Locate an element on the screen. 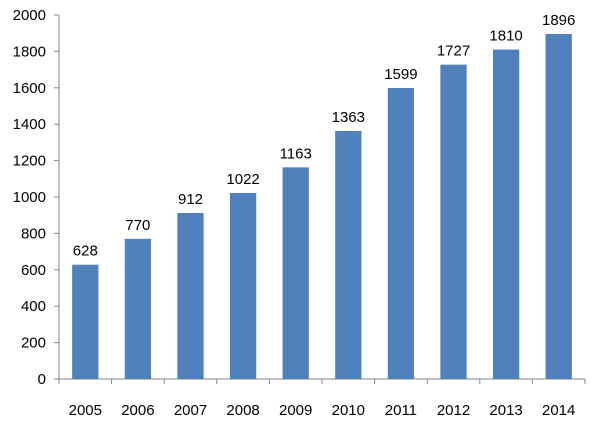 Image resolution: width=600 pixels, height=425 pixels. data-label-2010: 1363 is located at coordinates (348, 117).